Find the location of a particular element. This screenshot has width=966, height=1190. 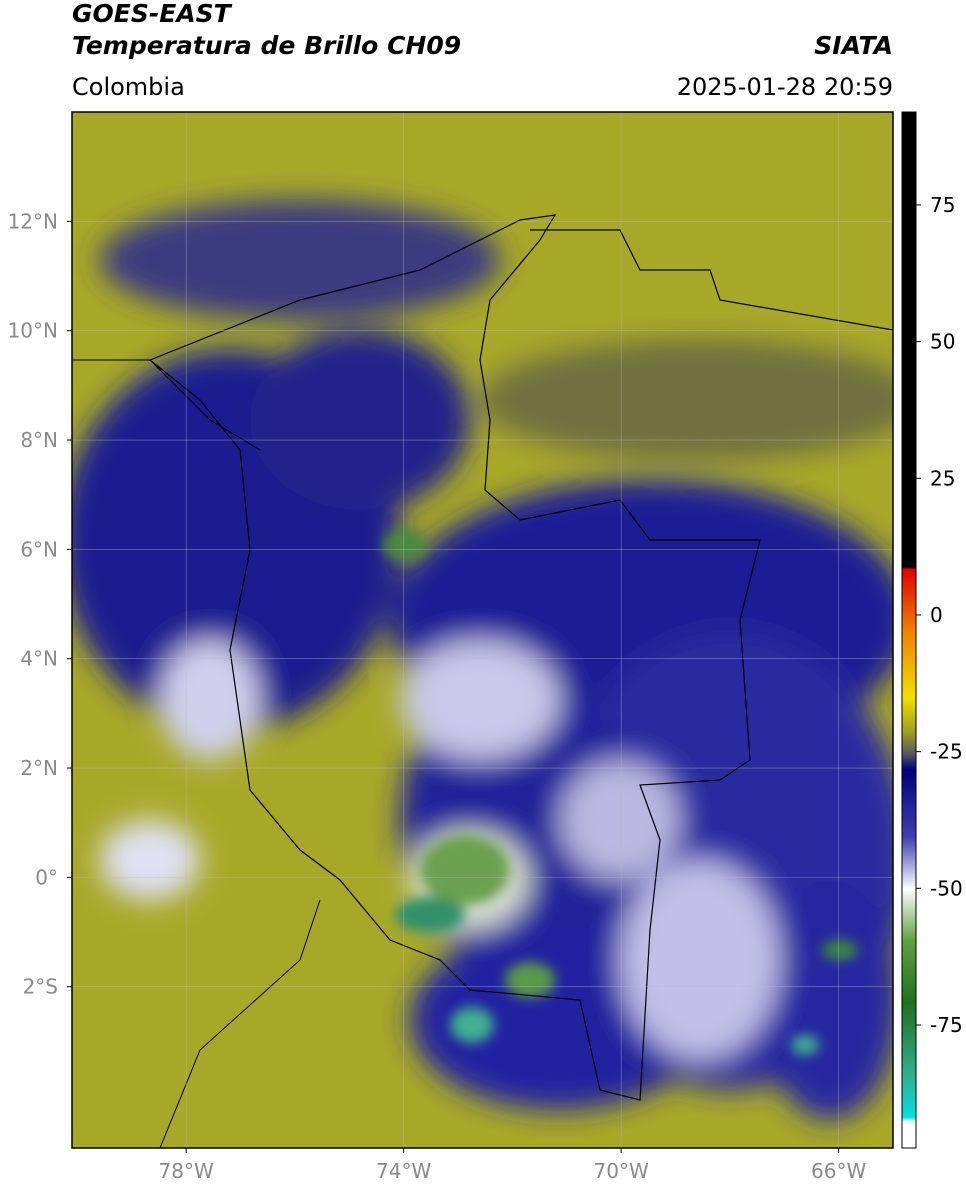

y-tick-label: 2°N is located at coordinates (39, 768).